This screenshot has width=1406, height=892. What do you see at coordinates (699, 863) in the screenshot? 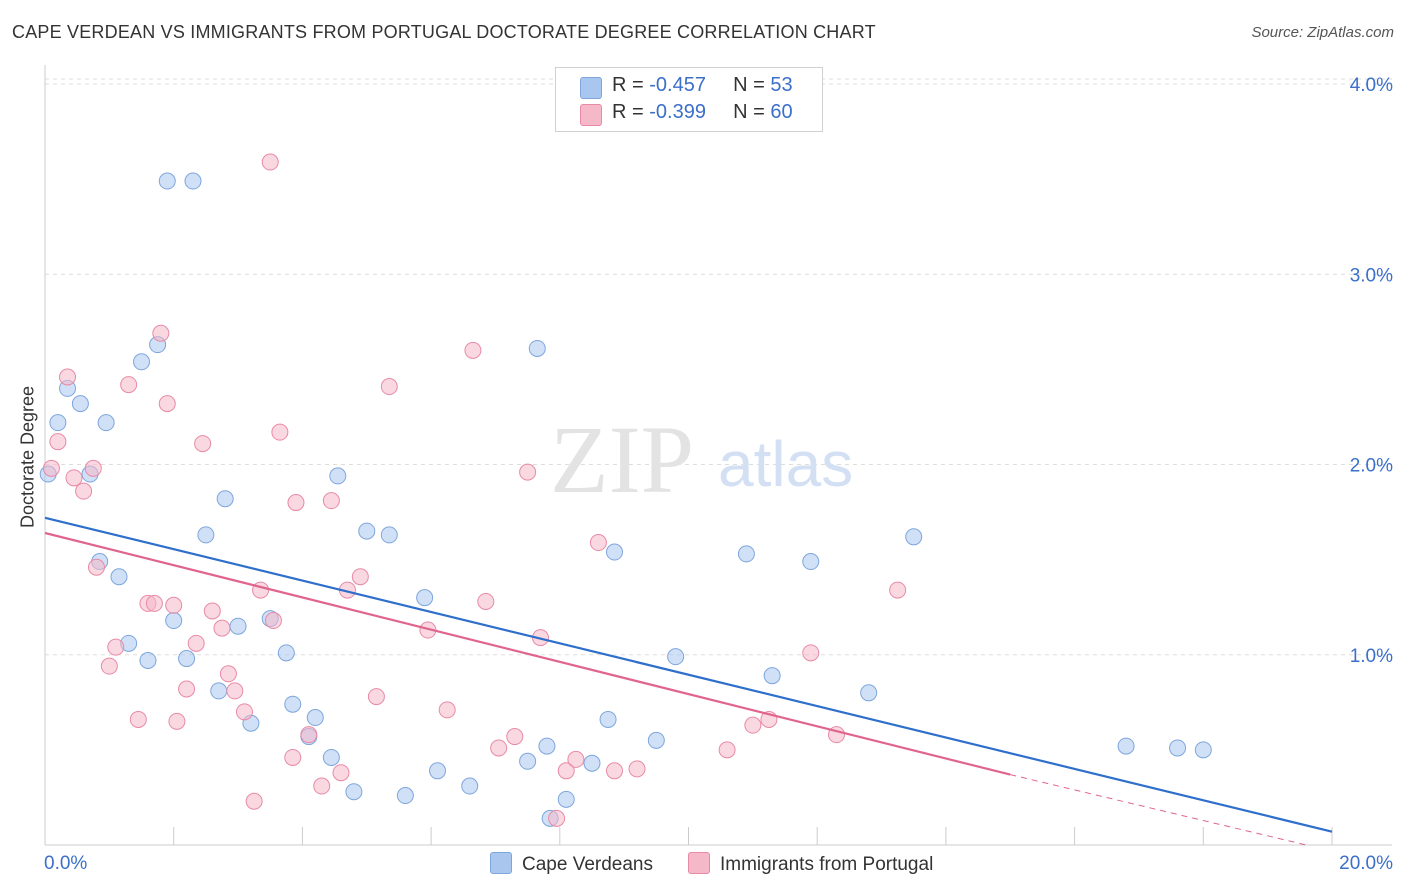
I see `bottom-legend-swatch-pink` at bounding box center [699, 863].